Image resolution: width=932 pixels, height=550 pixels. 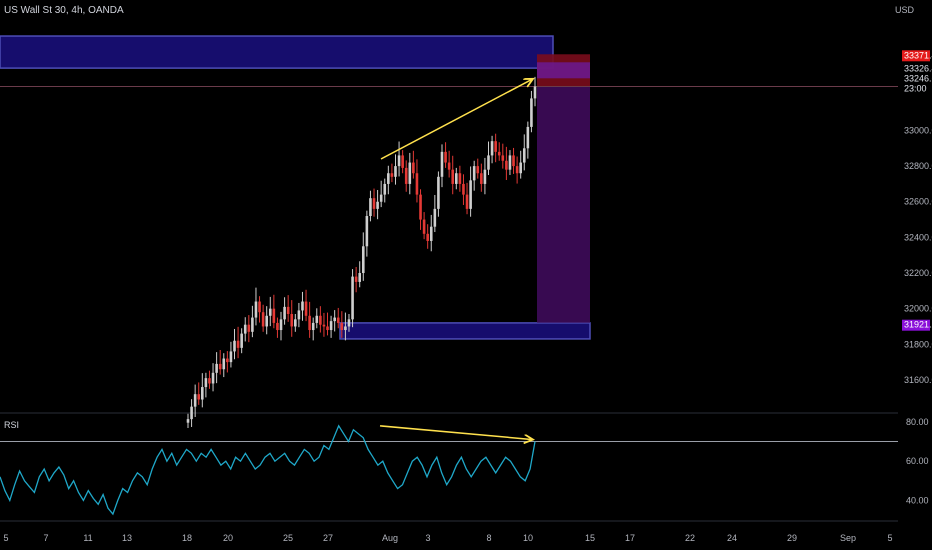 I want to click on x-tick-label: 11, so click(x=87, y=538).